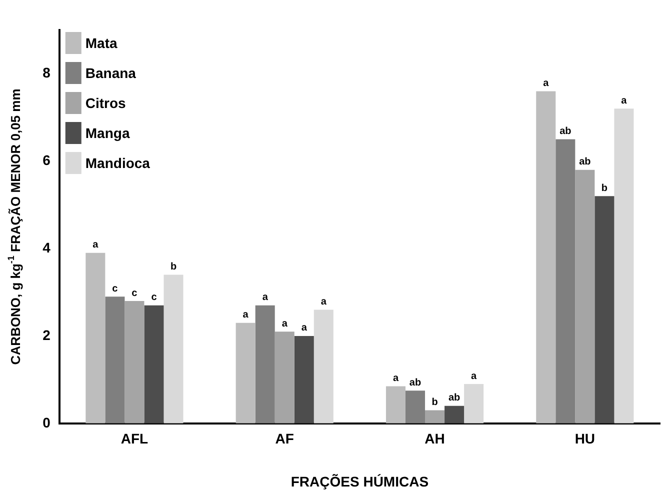  What do you see at coordinates (107, 132) in the screenshot?
I see `legend-label: Manga` at bounding box center [107, 132].